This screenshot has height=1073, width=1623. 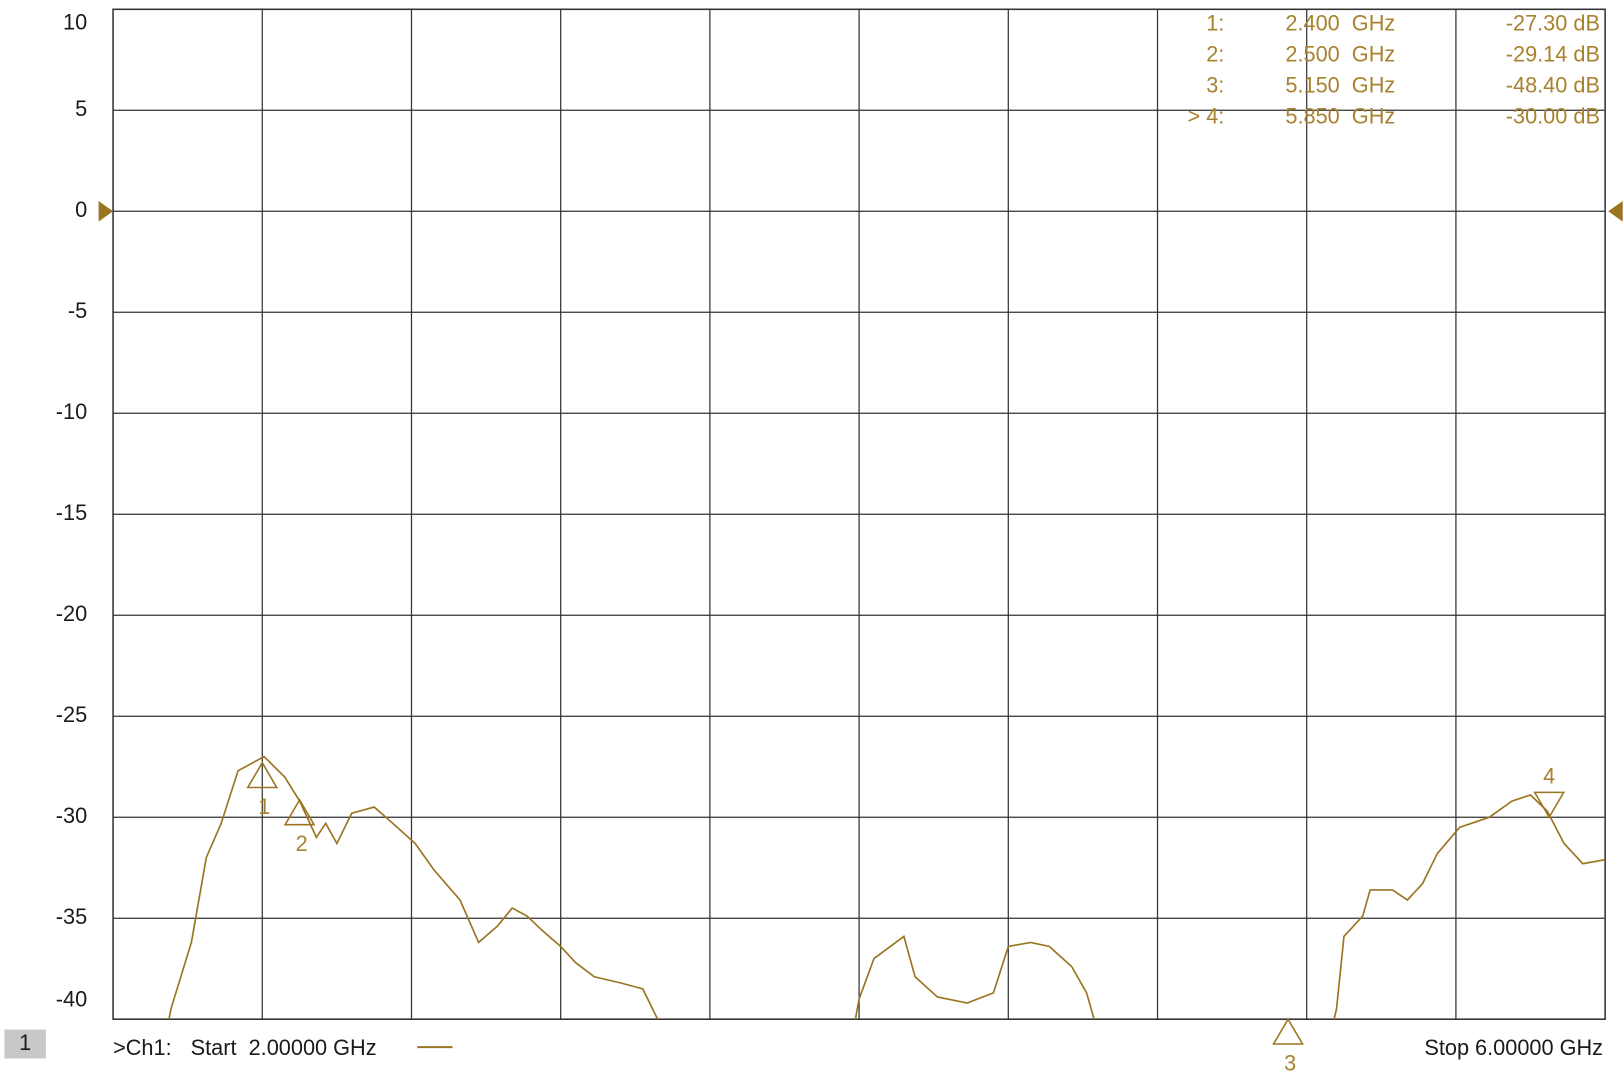 I want to click on marker-symbol: 2, so click(x=302, y=843).